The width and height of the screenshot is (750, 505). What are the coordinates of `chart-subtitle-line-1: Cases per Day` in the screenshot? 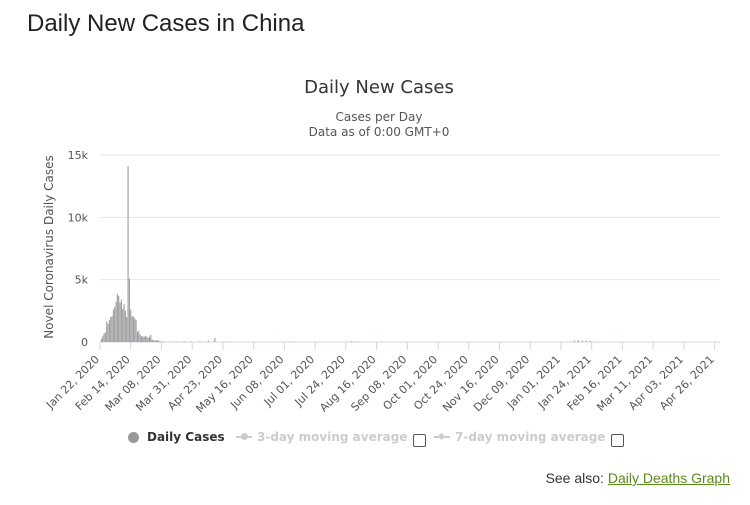 It's located at (379, 117).